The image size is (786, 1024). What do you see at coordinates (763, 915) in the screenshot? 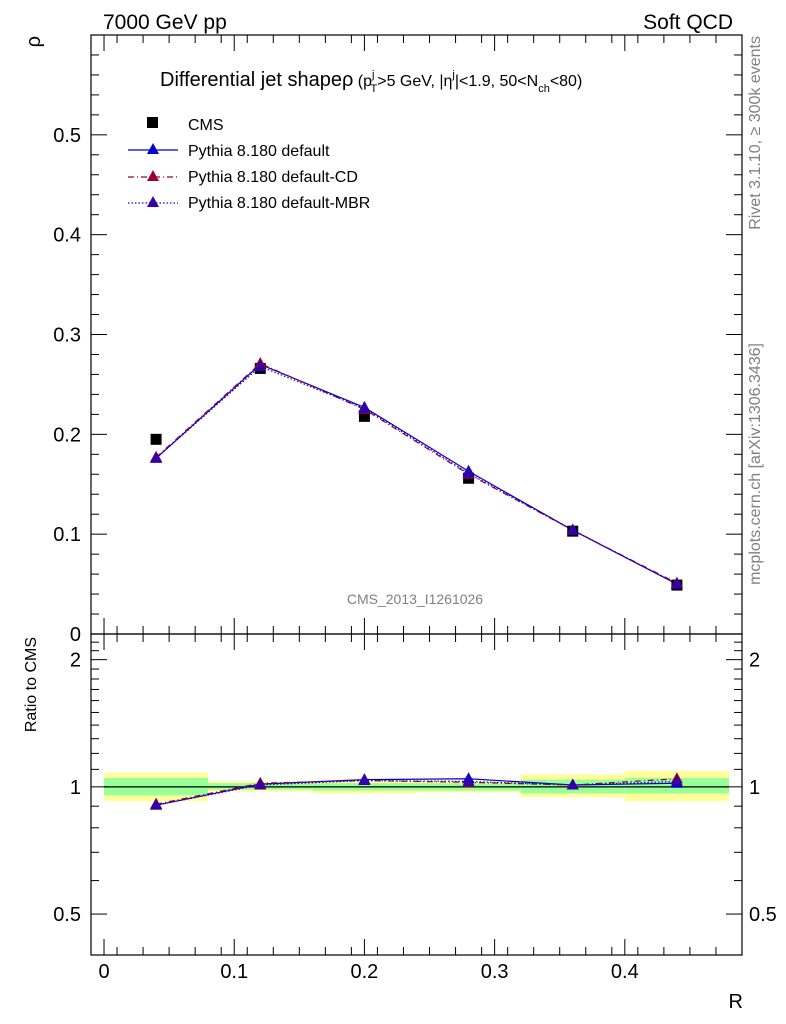
I see `ratio-y-tick-label-right: 0.5` at bounding box center [763, 915].